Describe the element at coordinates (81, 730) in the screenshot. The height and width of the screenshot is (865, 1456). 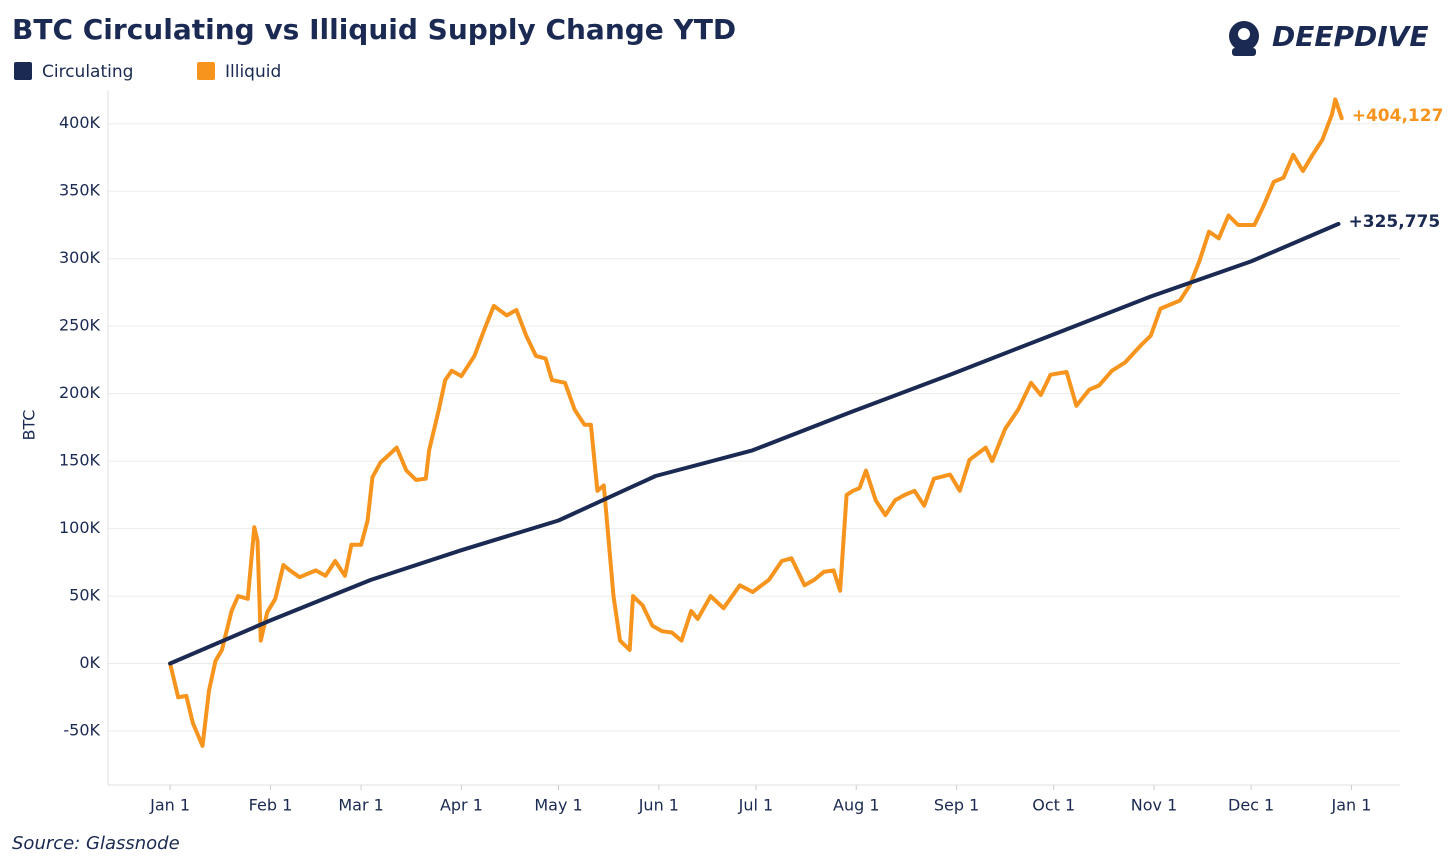
I see `y-tick-label: -50K` at that location.